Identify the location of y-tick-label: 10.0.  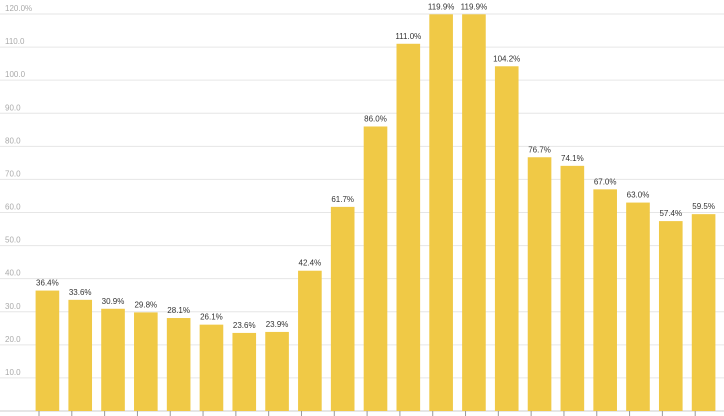
(13, 372).